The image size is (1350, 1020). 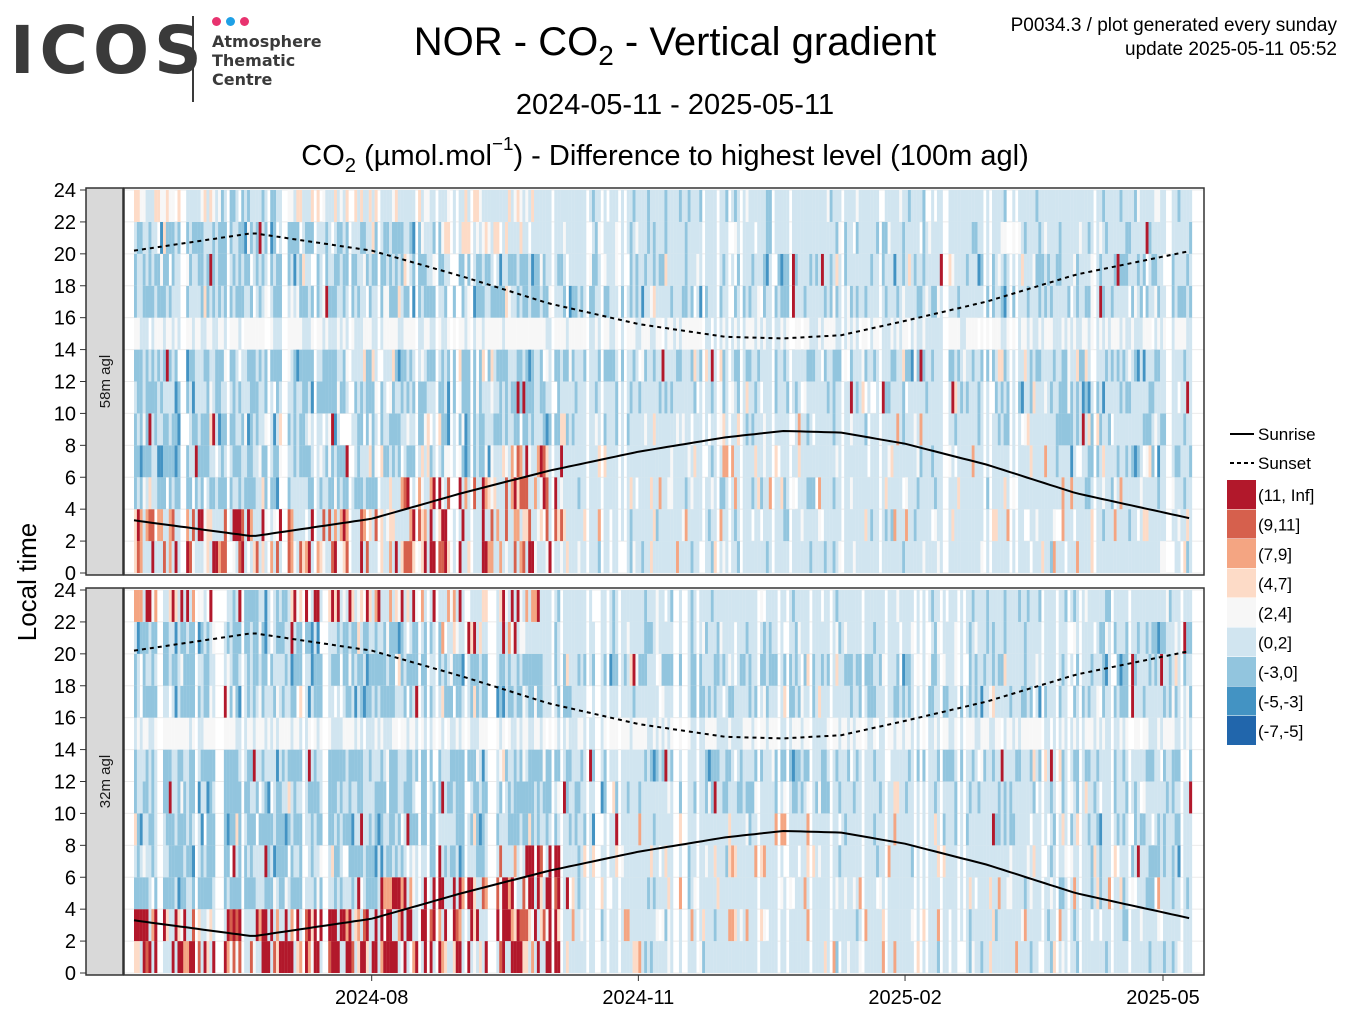 I want to click on y-tick-label: 8, so click(x=70, y=446).